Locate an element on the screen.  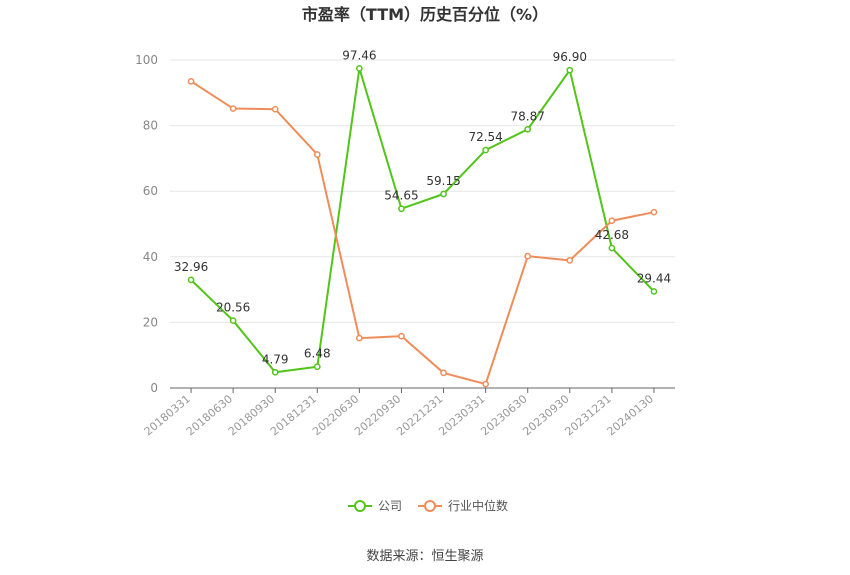
chart-title: 市盈率（TTM）历史百分位（%） is located at coordinates (425, 14).